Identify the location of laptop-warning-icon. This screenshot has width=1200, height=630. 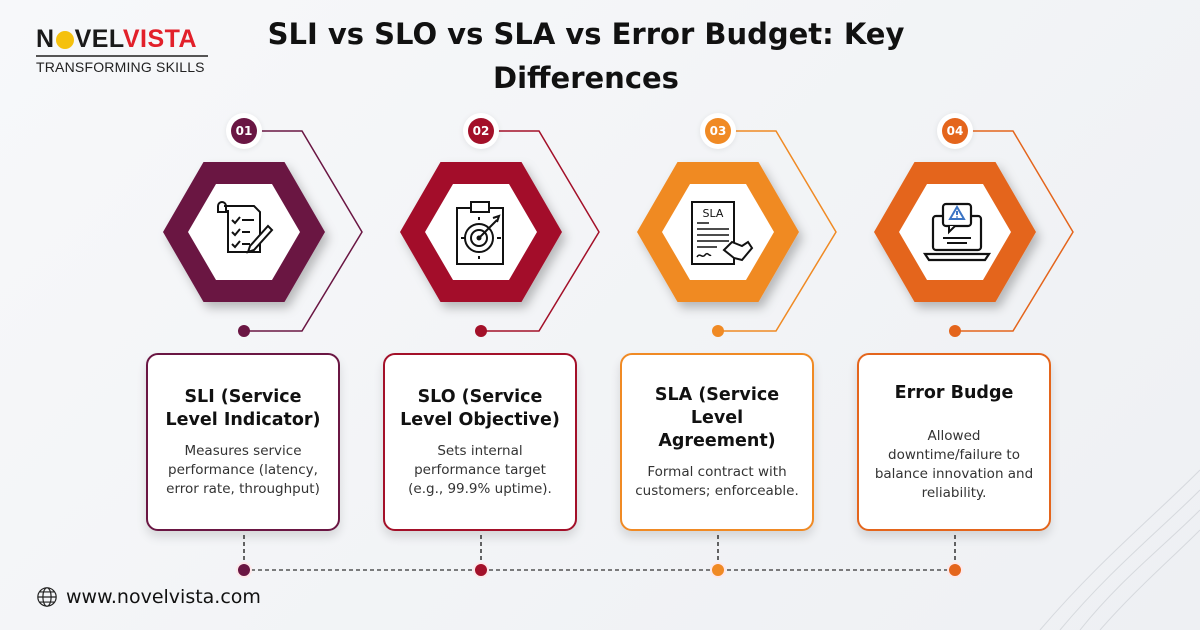
(957, 232).